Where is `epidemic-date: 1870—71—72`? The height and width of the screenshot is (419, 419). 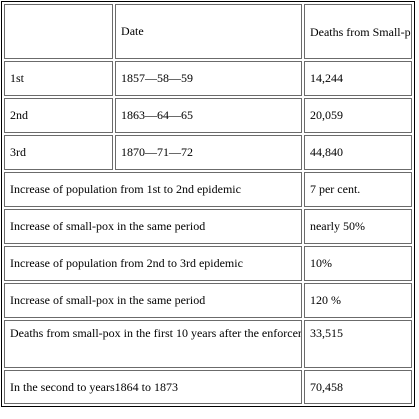
epidemic-date: 1870—71—72 is located at coordinates (208, 152).